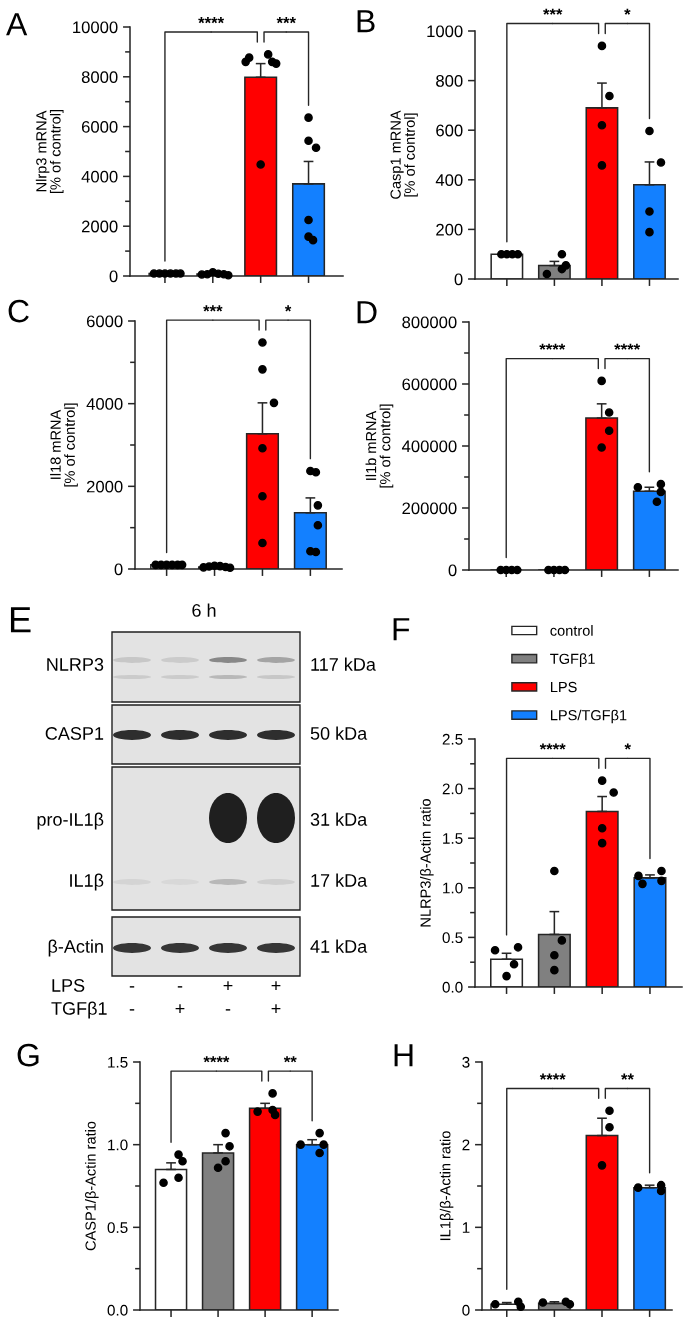 This screenshot has height=1323, width=689. Describe the element at coordinates (99, 77) in the screenshot. I see `y-tick-label: 8000` at that location.